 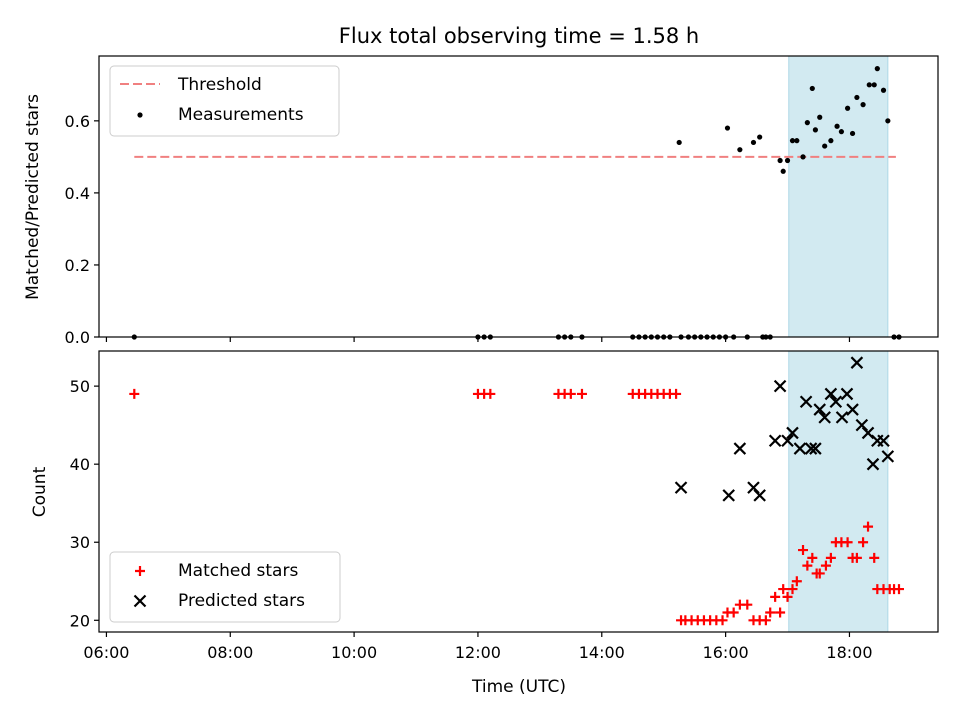 I want to click on count-x-tick-label: 12:00, so click(x=478, y=652).